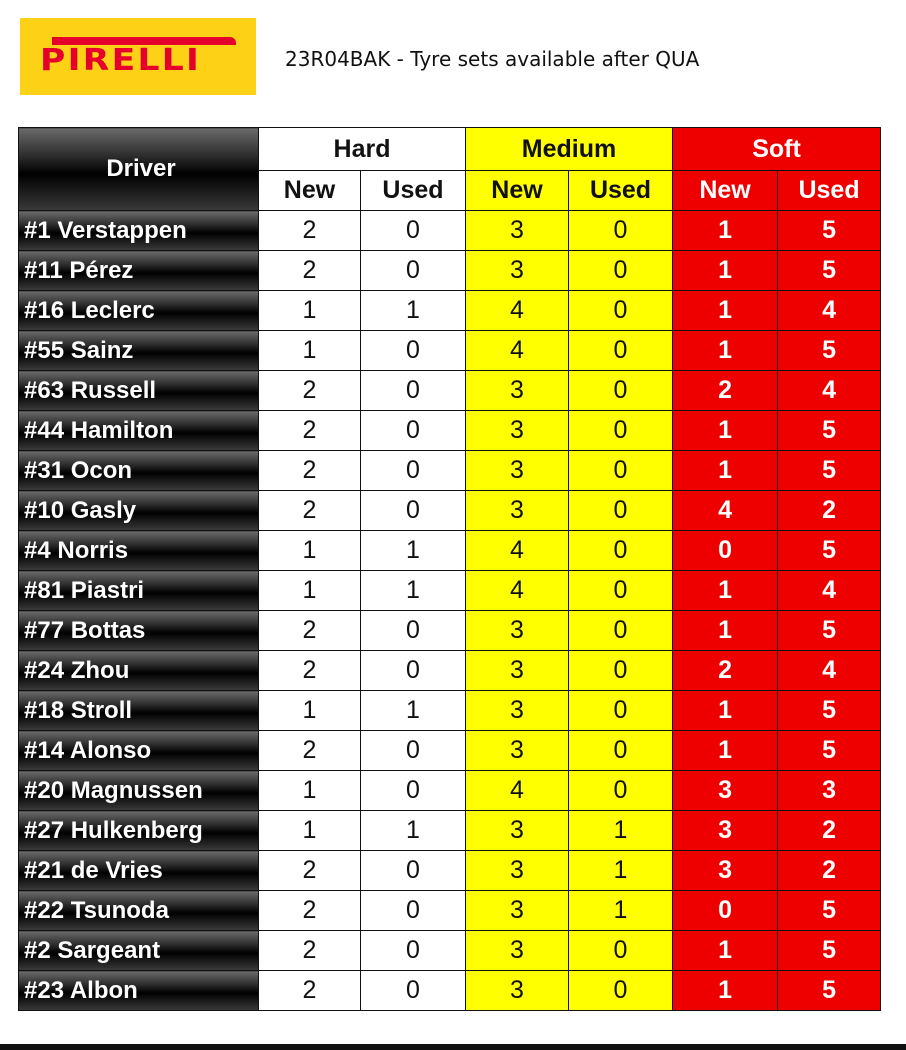  I want to click on soft-used-cell: 4, so click(829, 310).